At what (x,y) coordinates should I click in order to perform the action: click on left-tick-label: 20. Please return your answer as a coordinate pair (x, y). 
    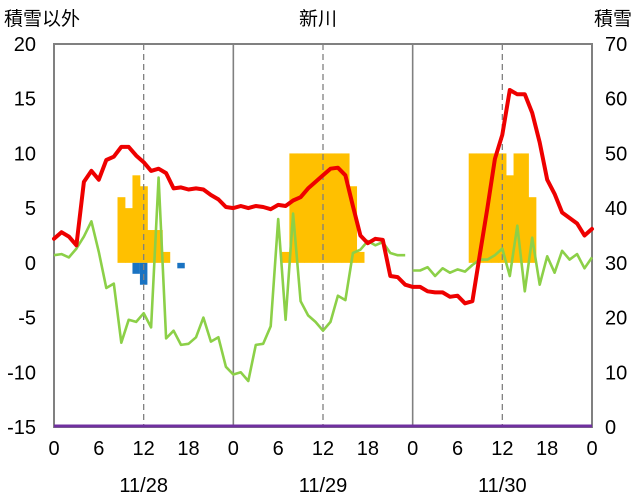
    Looking at the image, I should click on (25, 45).